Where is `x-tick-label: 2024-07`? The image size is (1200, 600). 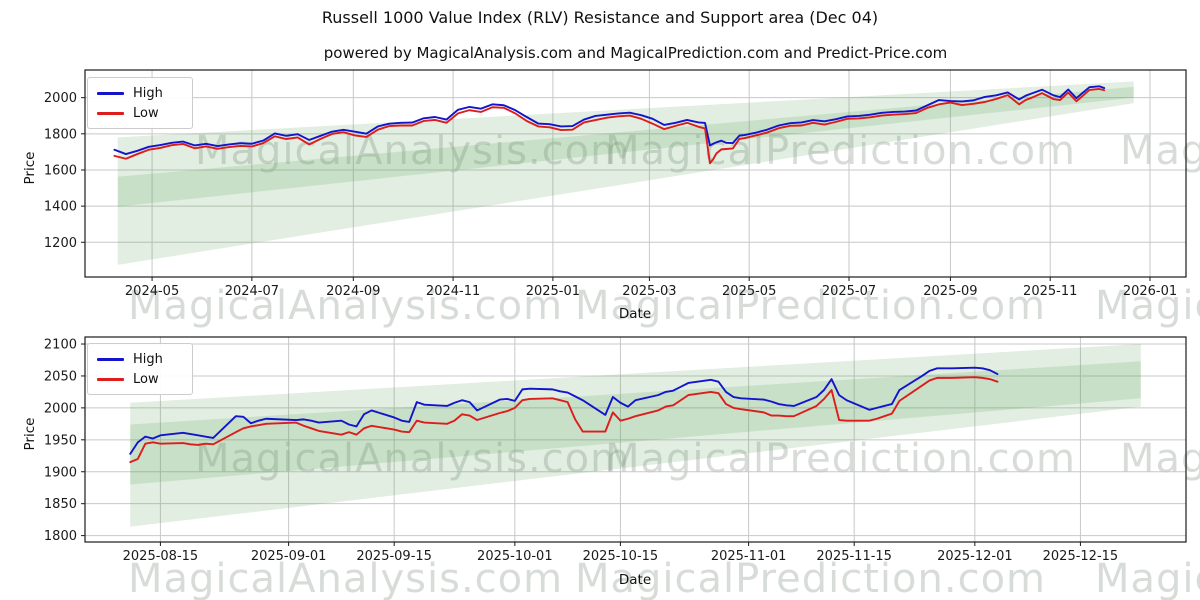
x-tick-label: 2024-07 is located at coordinates (252, 291).